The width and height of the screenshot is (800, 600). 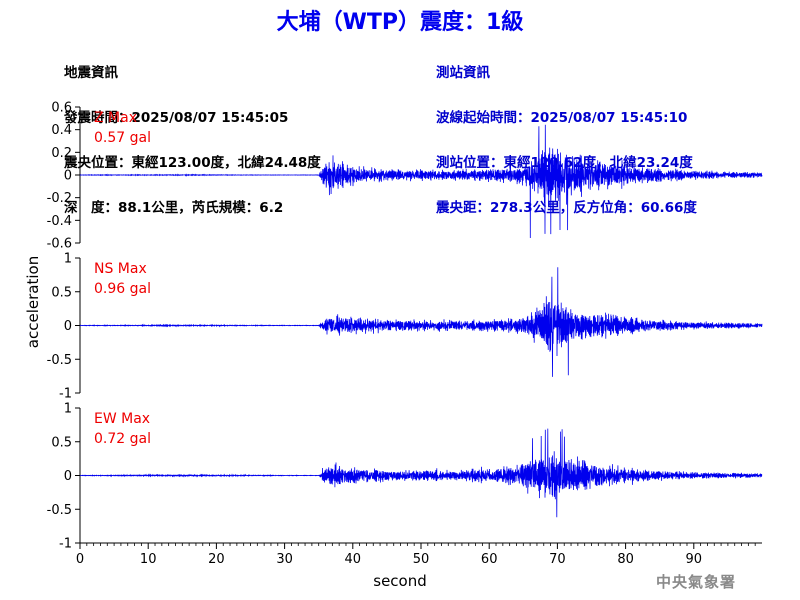 What do you see at coordinates (489, 559) in the screenshot?
I see `x-tick-label: 60` at bounding box center [489, 559].